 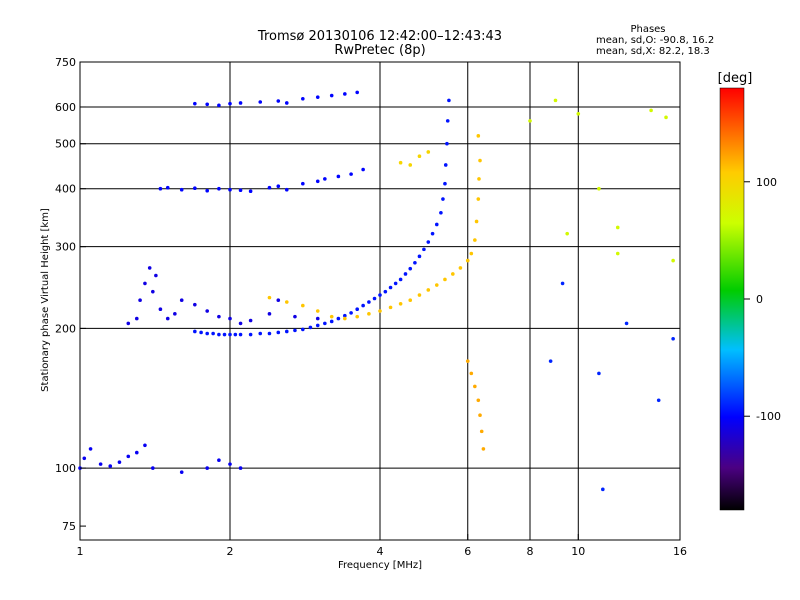 I want to click on colorbar-label: [deg], so click(x=735, y=78).